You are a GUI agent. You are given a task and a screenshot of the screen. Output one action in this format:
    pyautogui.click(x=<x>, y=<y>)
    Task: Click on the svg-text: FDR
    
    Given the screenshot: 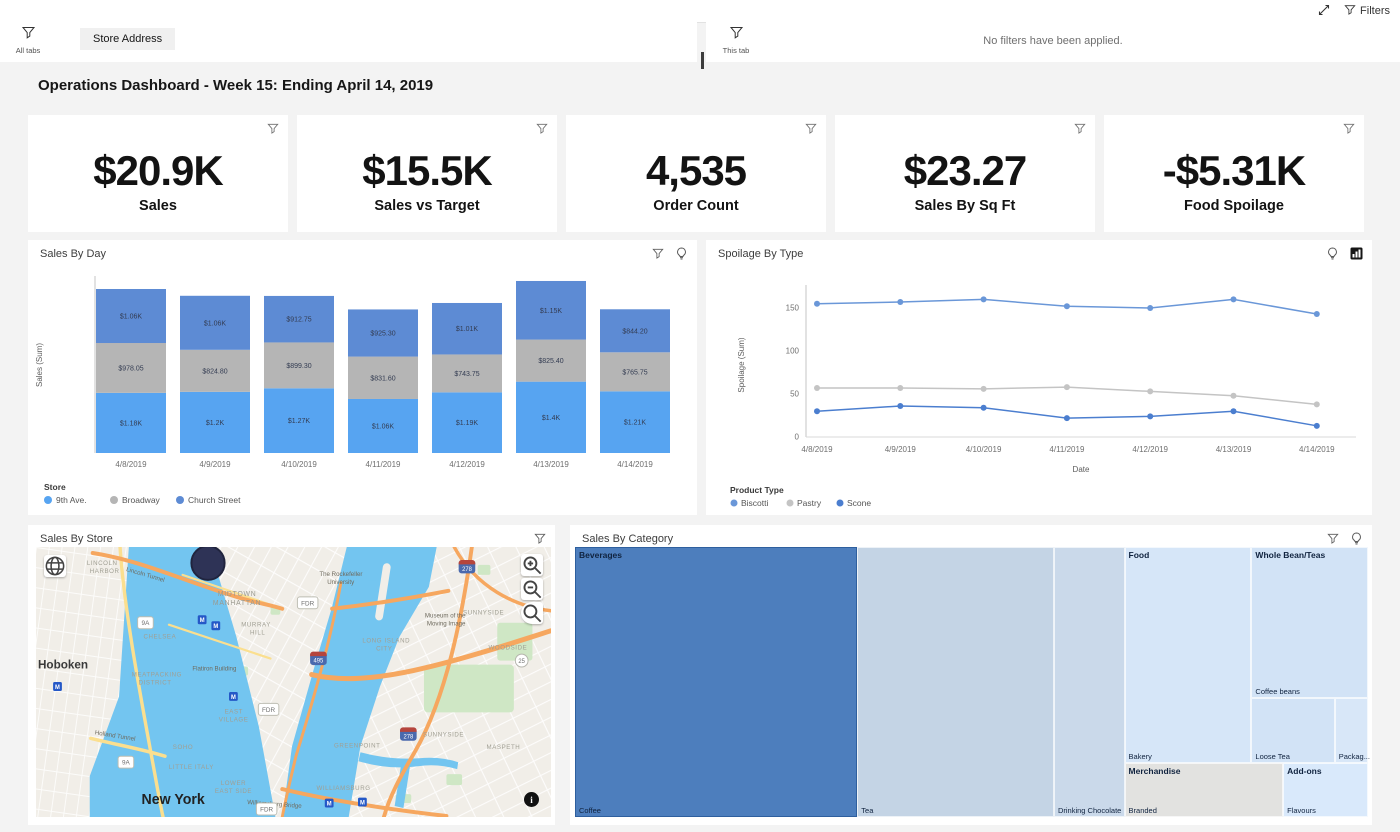 What is the action you would take?
    pyautogui.click(x=307, y=603)
    